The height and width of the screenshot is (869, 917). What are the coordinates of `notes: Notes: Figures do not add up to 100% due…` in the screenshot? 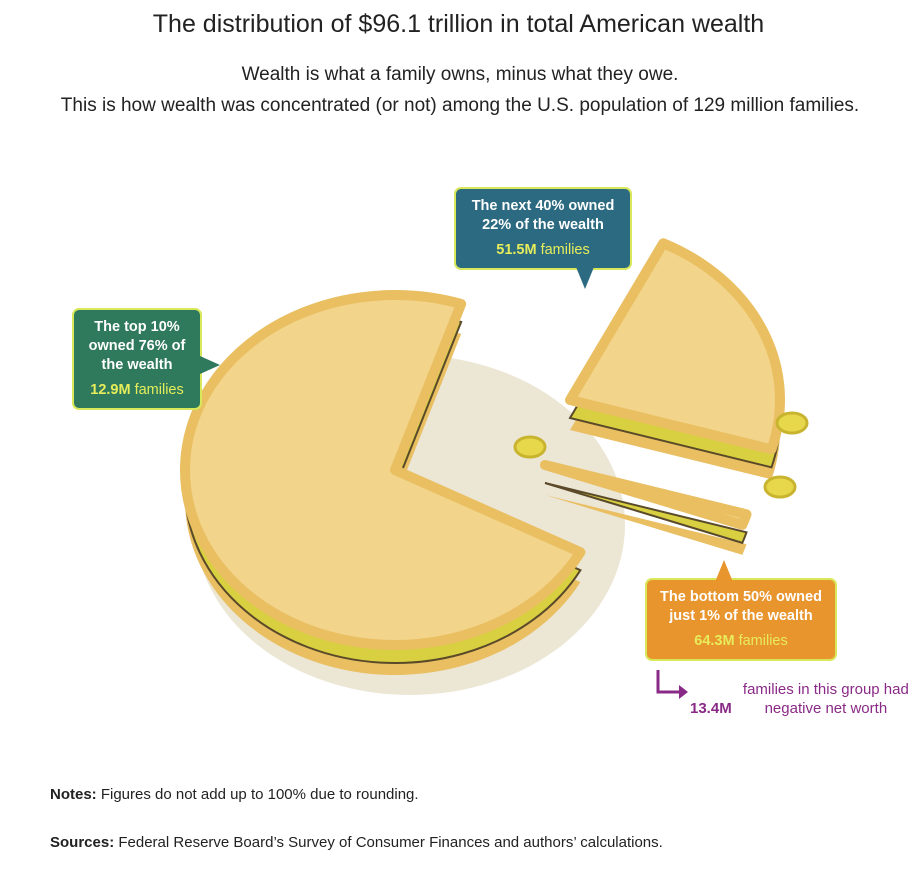 It's located at (234, 794).